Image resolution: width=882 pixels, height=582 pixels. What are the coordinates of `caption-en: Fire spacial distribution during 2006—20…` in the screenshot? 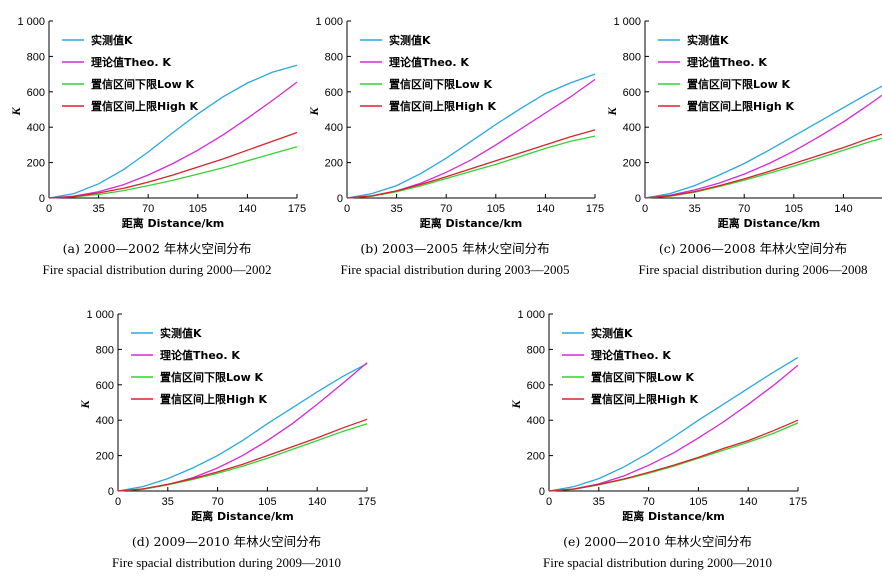 It's located at (753, 269).